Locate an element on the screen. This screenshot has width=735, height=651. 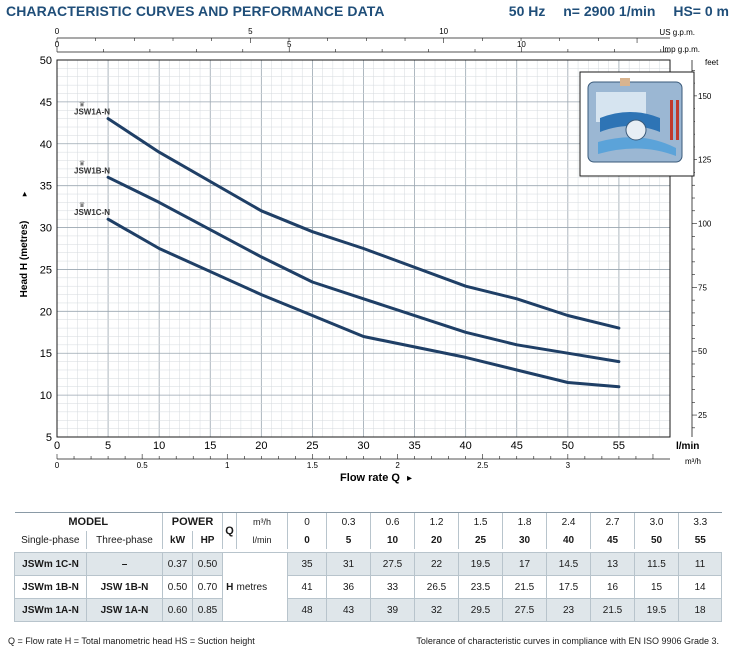
y-tick-label: 35 is located at coordinates (46, 187).